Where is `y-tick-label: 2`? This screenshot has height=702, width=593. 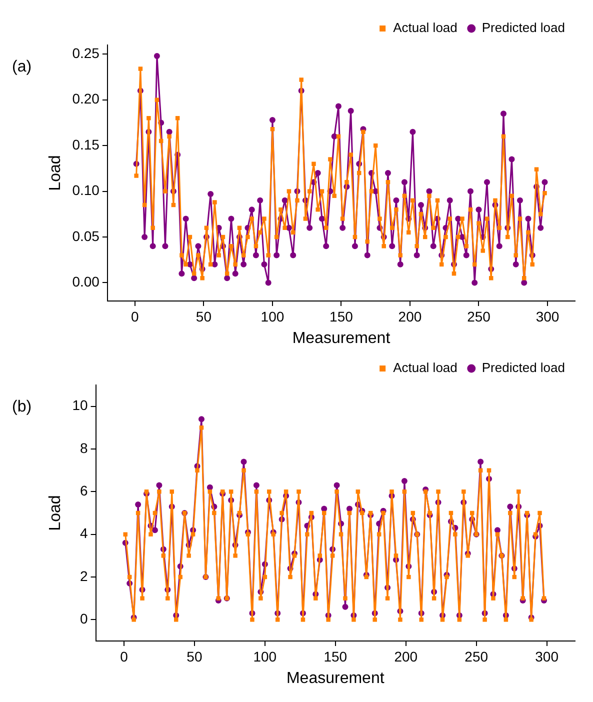 y-tick-label: 2 is located at coordinates (84, 576).